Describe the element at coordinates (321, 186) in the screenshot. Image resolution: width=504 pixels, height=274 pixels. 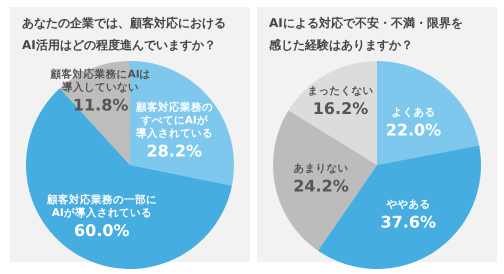
I see `data-label: 24.2%` at that location.